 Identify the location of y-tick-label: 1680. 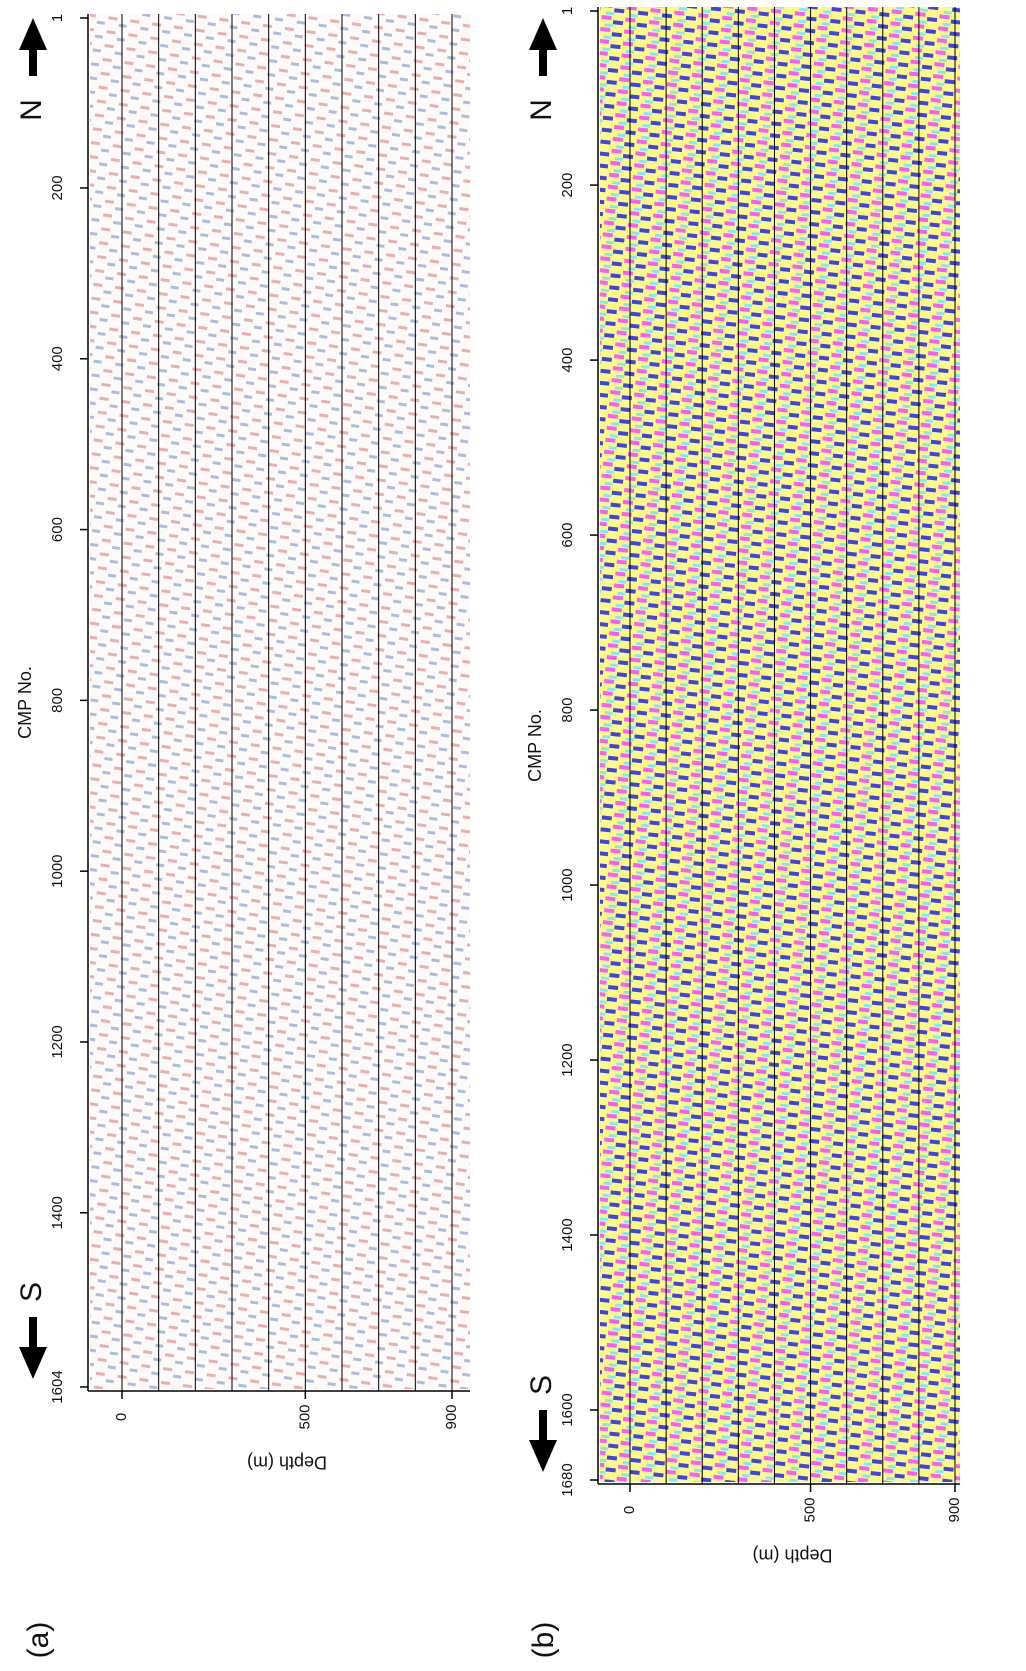
(567, 1479).